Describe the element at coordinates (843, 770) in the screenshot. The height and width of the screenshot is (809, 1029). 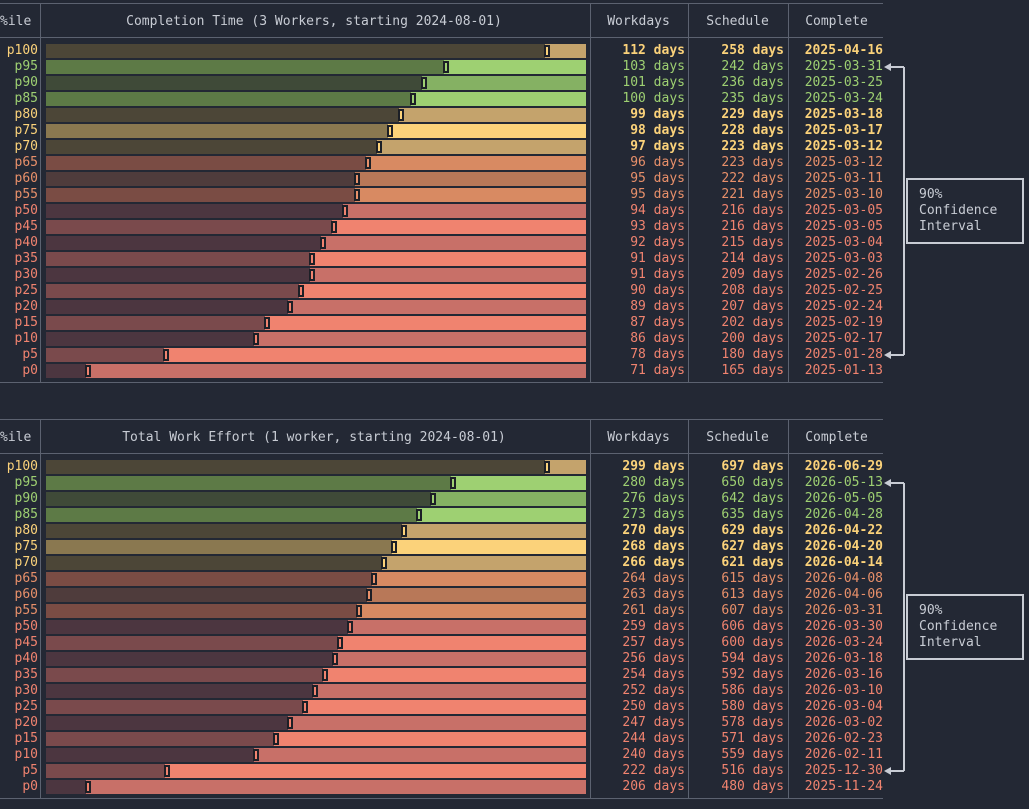
I see `complete-date: 2025-12-30` at that location.